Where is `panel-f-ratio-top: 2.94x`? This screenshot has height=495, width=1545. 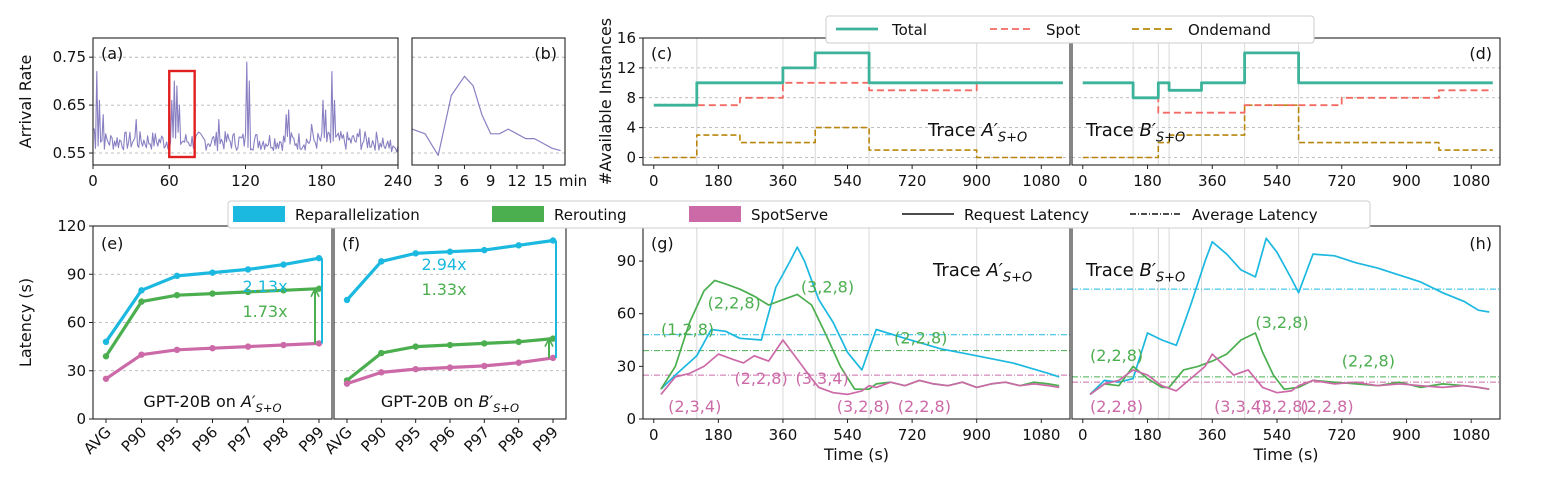 panel-f-ratio-top: 2.94x is located at coordinates (443, 264).